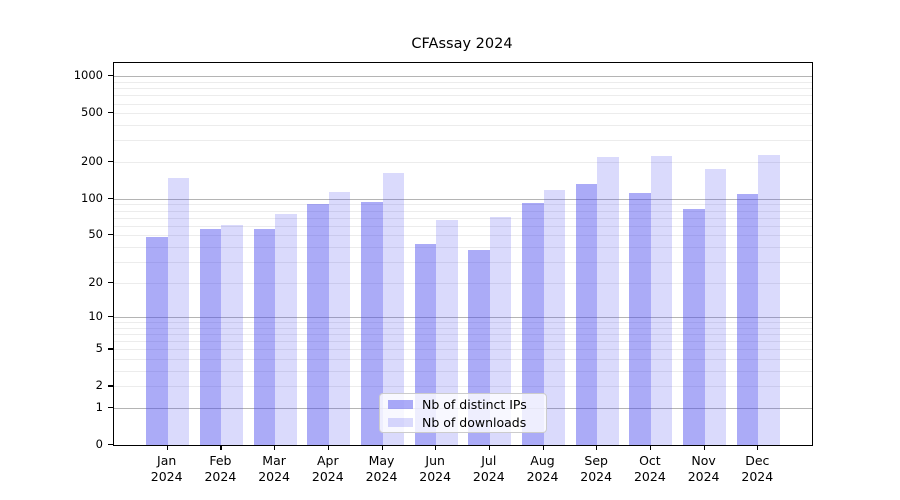  I want to click on x-tick-year-apr: 2024, so click(327, 476).